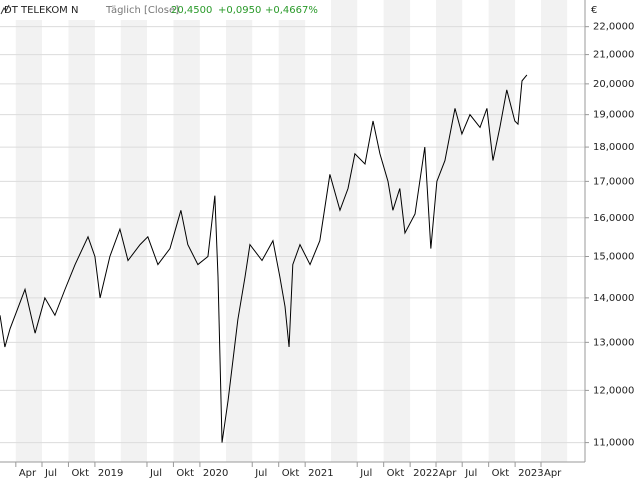 The width and height of the screenshot is (640, 480). Describe the element at coordinates (613, 443) in the screenshot. I see `y-tick-label: 11,0000` at that location.